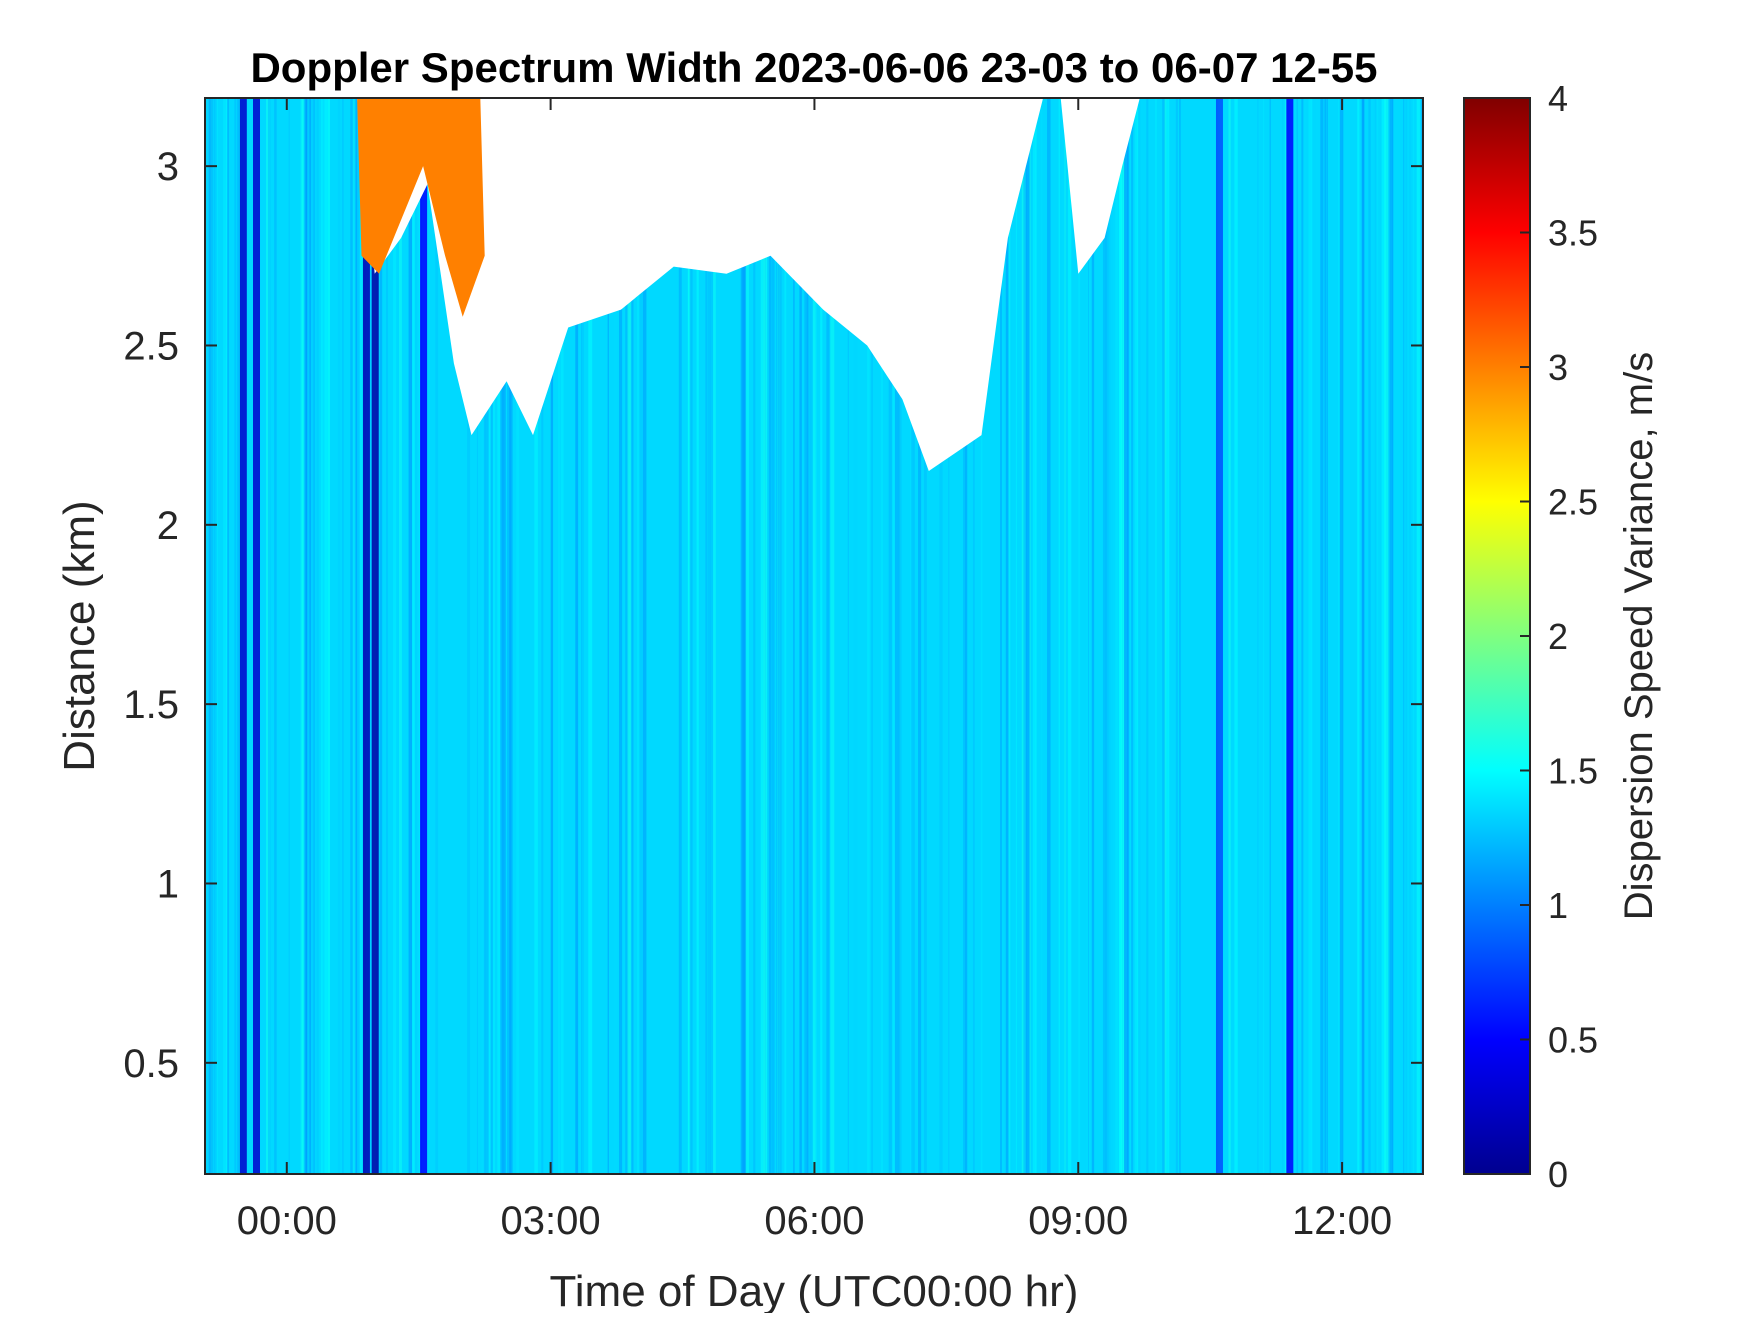 The height and width of the screenshot is (1318, 1750). I want to click on colorbar-tick-label: 2, so click(1558, 636).